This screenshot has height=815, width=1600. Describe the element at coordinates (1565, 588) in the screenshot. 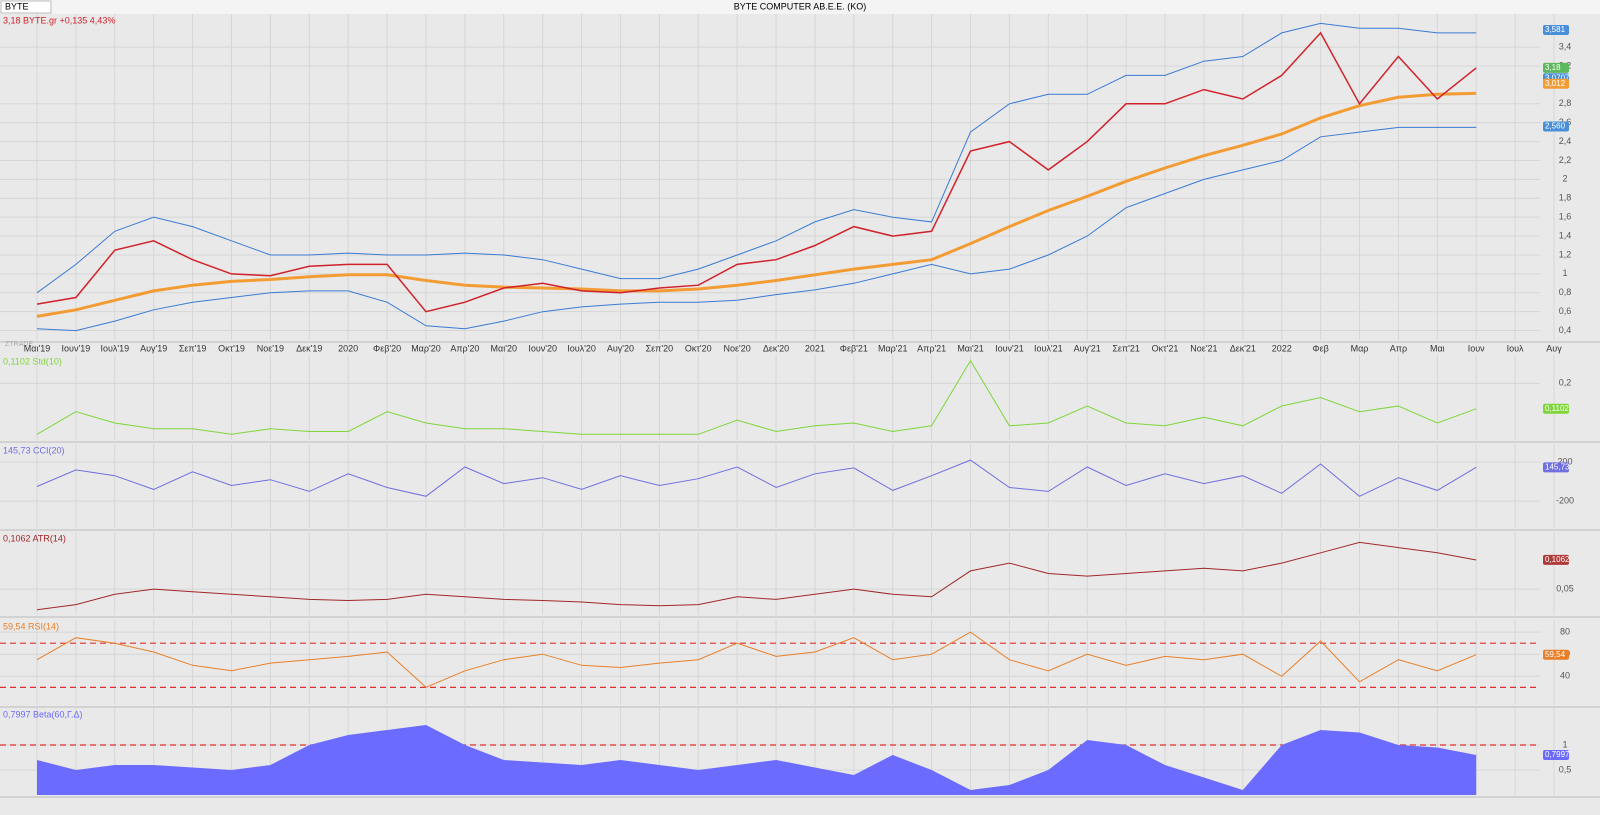

I see `y-tick-label: 0,05` at that location.